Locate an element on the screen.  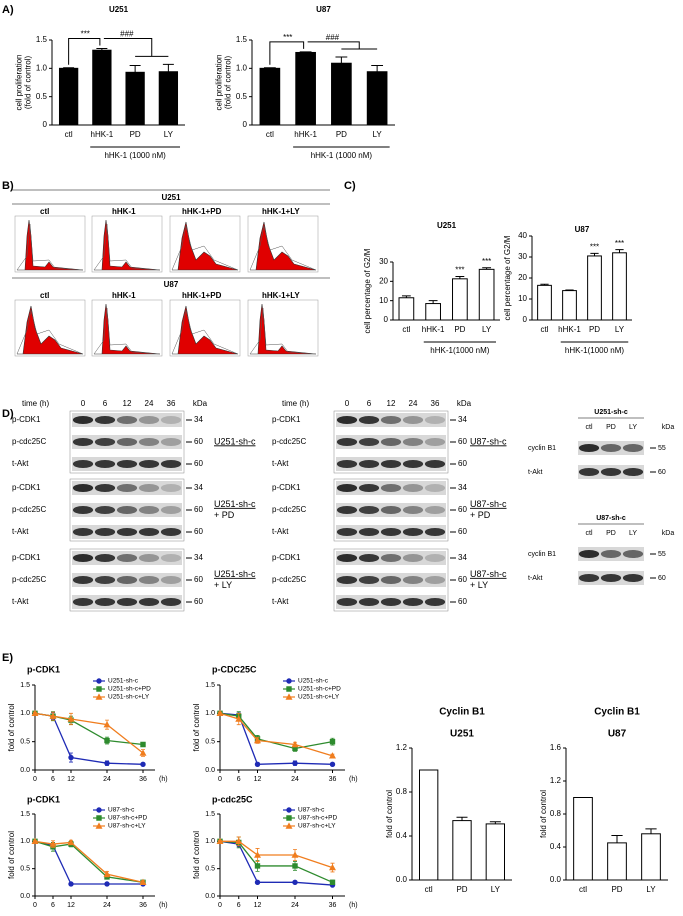
flow-column-label: hHK-1 is located at coordinates (124, 295).